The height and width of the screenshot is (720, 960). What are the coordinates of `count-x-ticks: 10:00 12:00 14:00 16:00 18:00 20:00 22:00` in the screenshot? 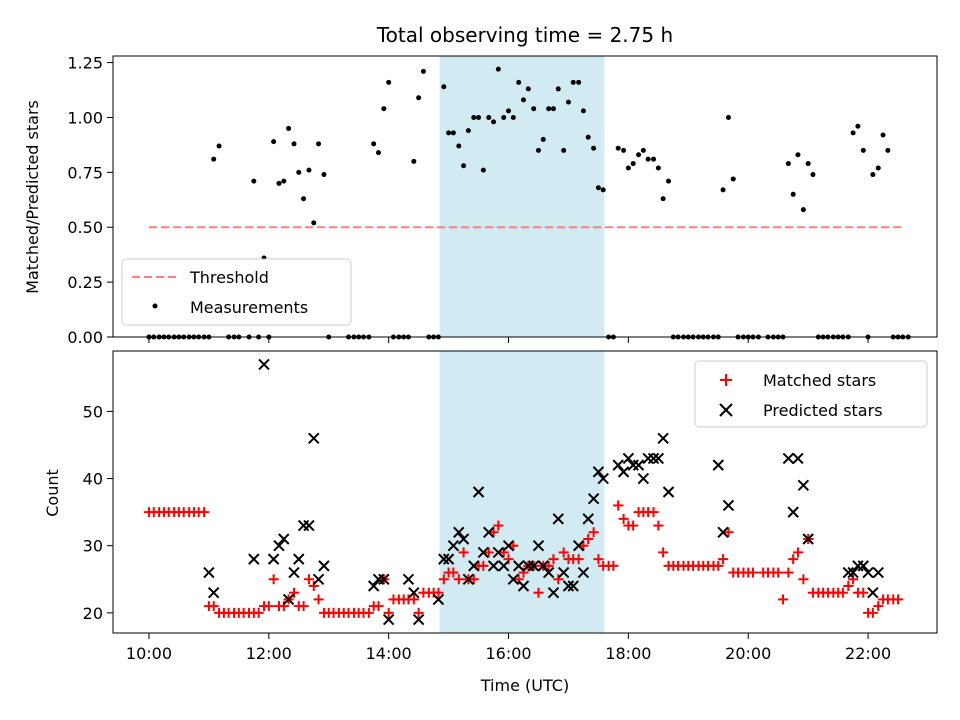 It's located at (508, 648).